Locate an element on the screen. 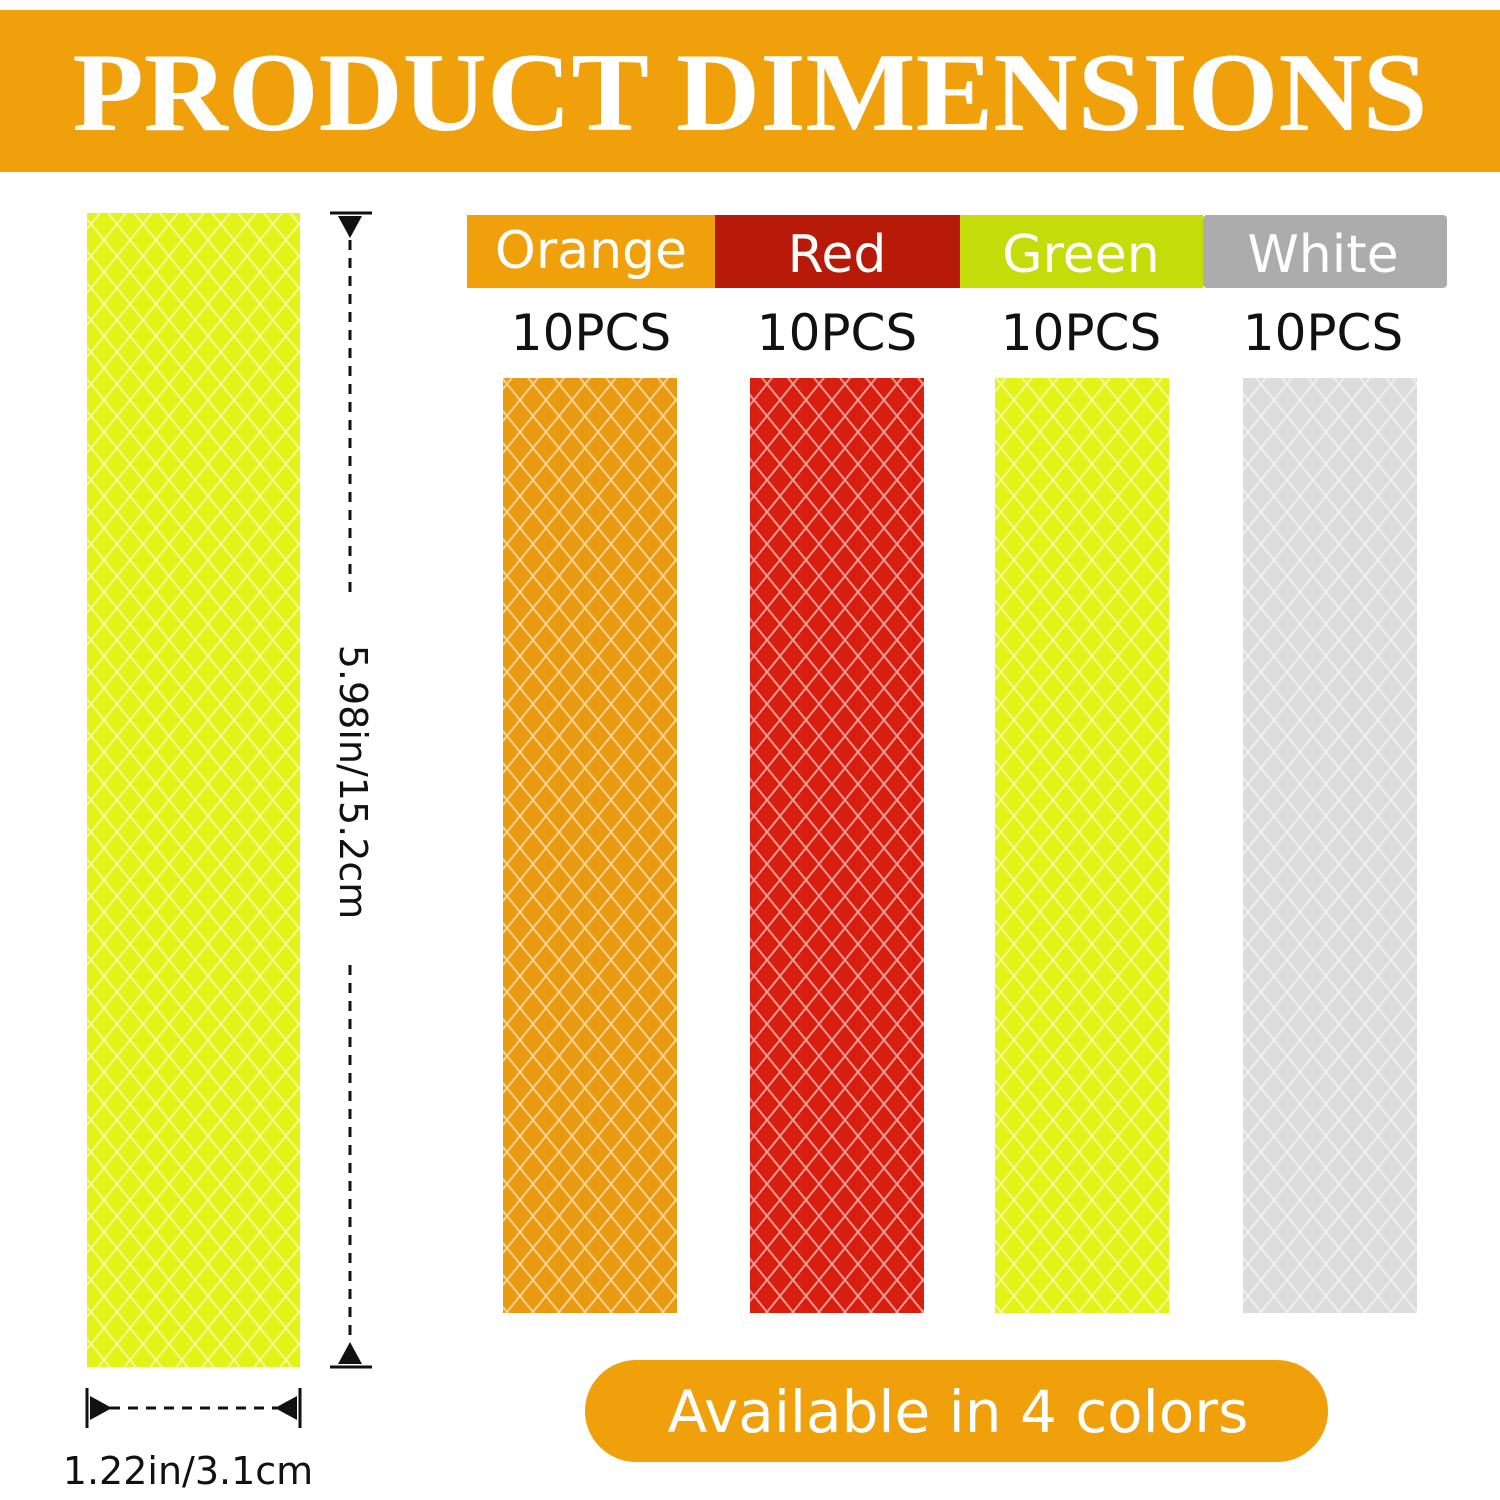 This screenshot has width=1500, height=1500. variant-name: Orange is located at coordinates (591, 251).